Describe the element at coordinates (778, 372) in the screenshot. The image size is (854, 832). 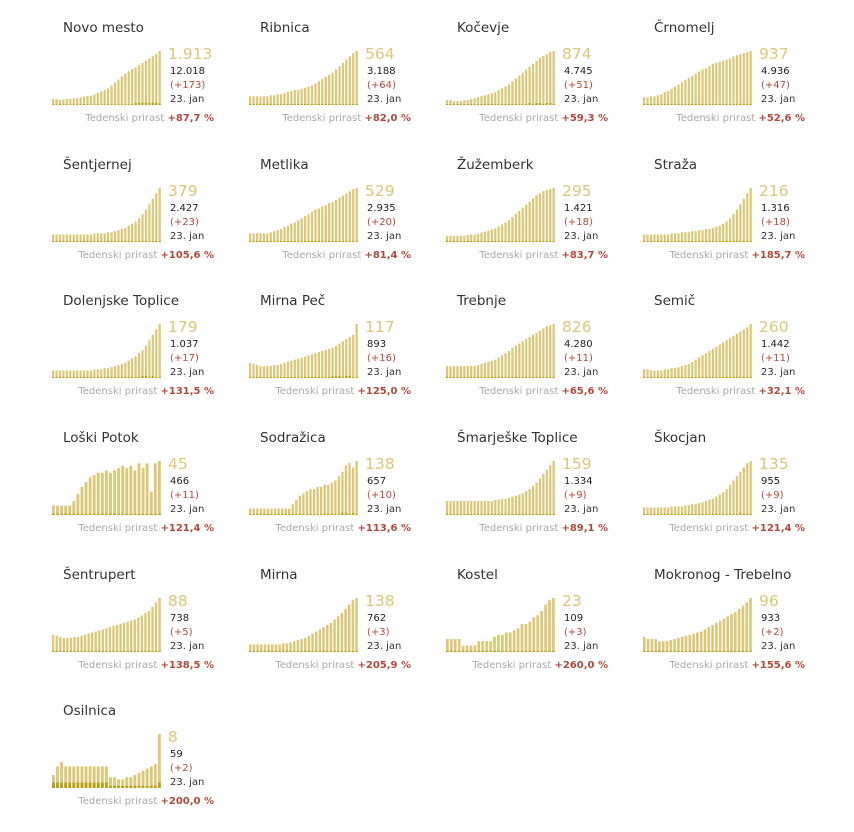
I see `date-label: 23. jan` at that location.